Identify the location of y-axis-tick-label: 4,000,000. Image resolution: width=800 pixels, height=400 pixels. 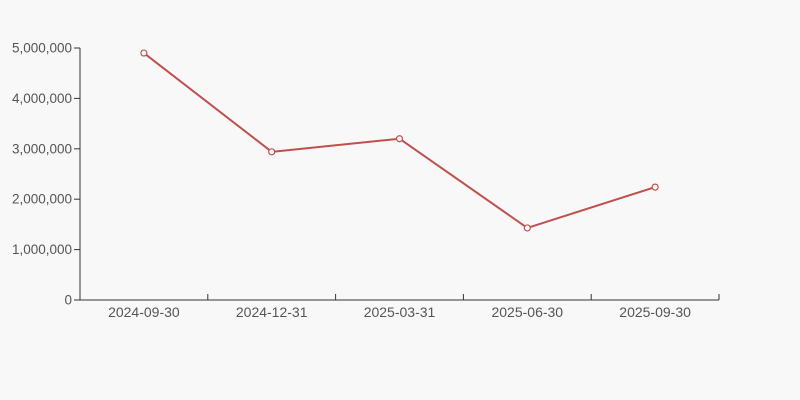
(42, 98).